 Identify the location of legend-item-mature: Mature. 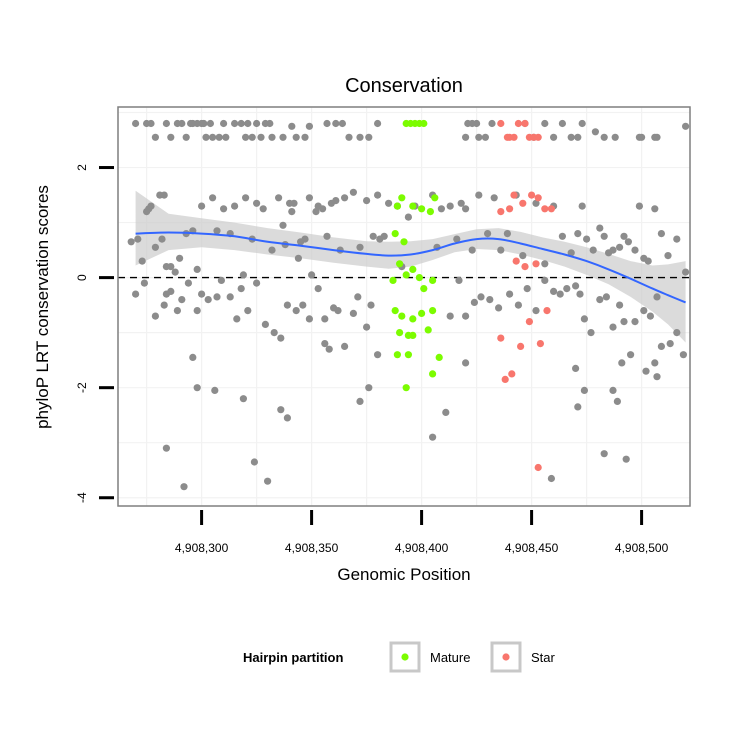
(429, 657).